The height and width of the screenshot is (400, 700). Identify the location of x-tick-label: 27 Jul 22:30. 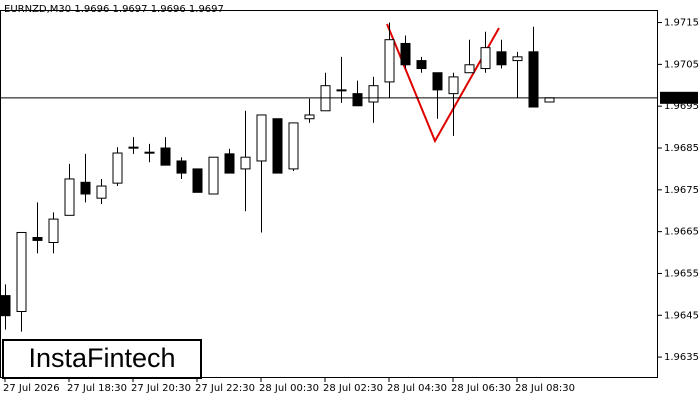
(225, 388).